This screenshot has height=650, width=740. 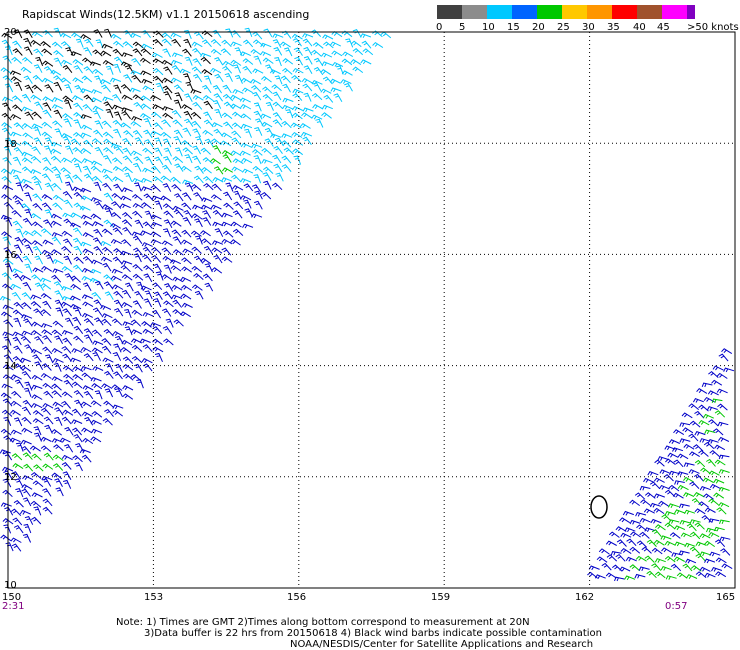 What do you see at coordinates (12, 597) in the screenshot?
I see `lon-tick-label: 150` at bounding box center [12, 597].